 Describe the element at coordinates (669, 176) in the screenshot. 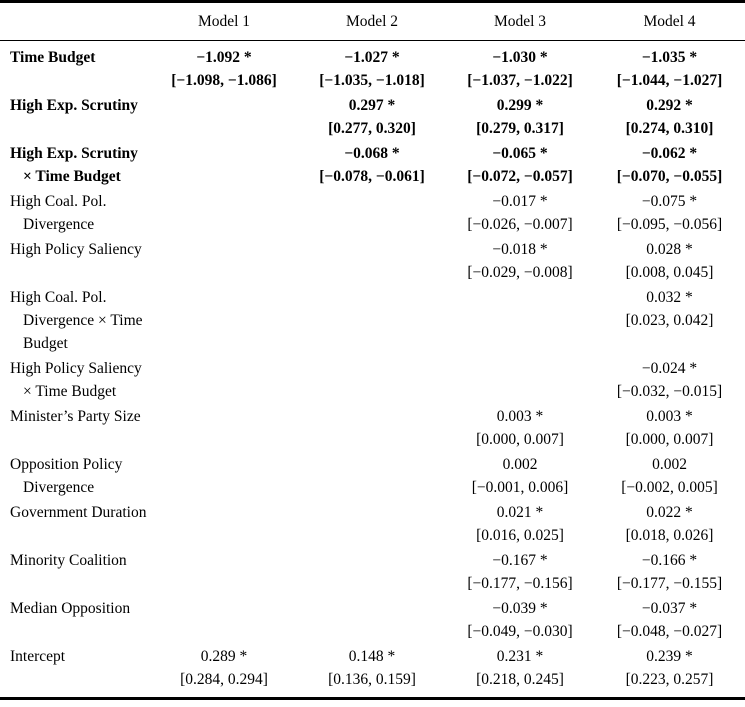

I see `cell-model-4: [−0.070, −0.055]` at that location.